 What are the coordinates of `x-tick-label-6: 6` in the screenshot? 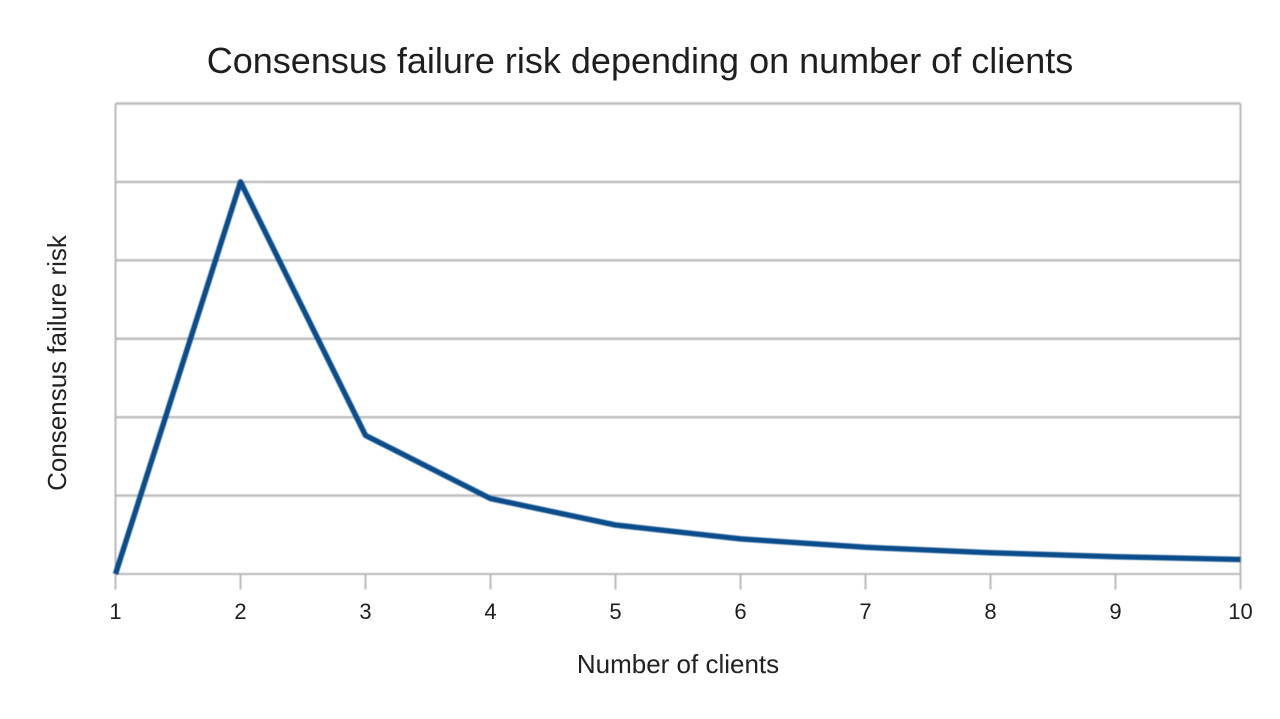 It's located at (740, 611).